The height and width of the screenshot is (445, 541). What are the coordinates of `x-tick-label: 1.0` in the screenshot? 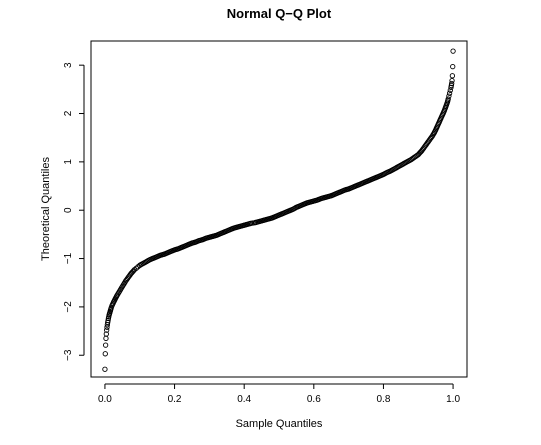 It's located at (453, 399).